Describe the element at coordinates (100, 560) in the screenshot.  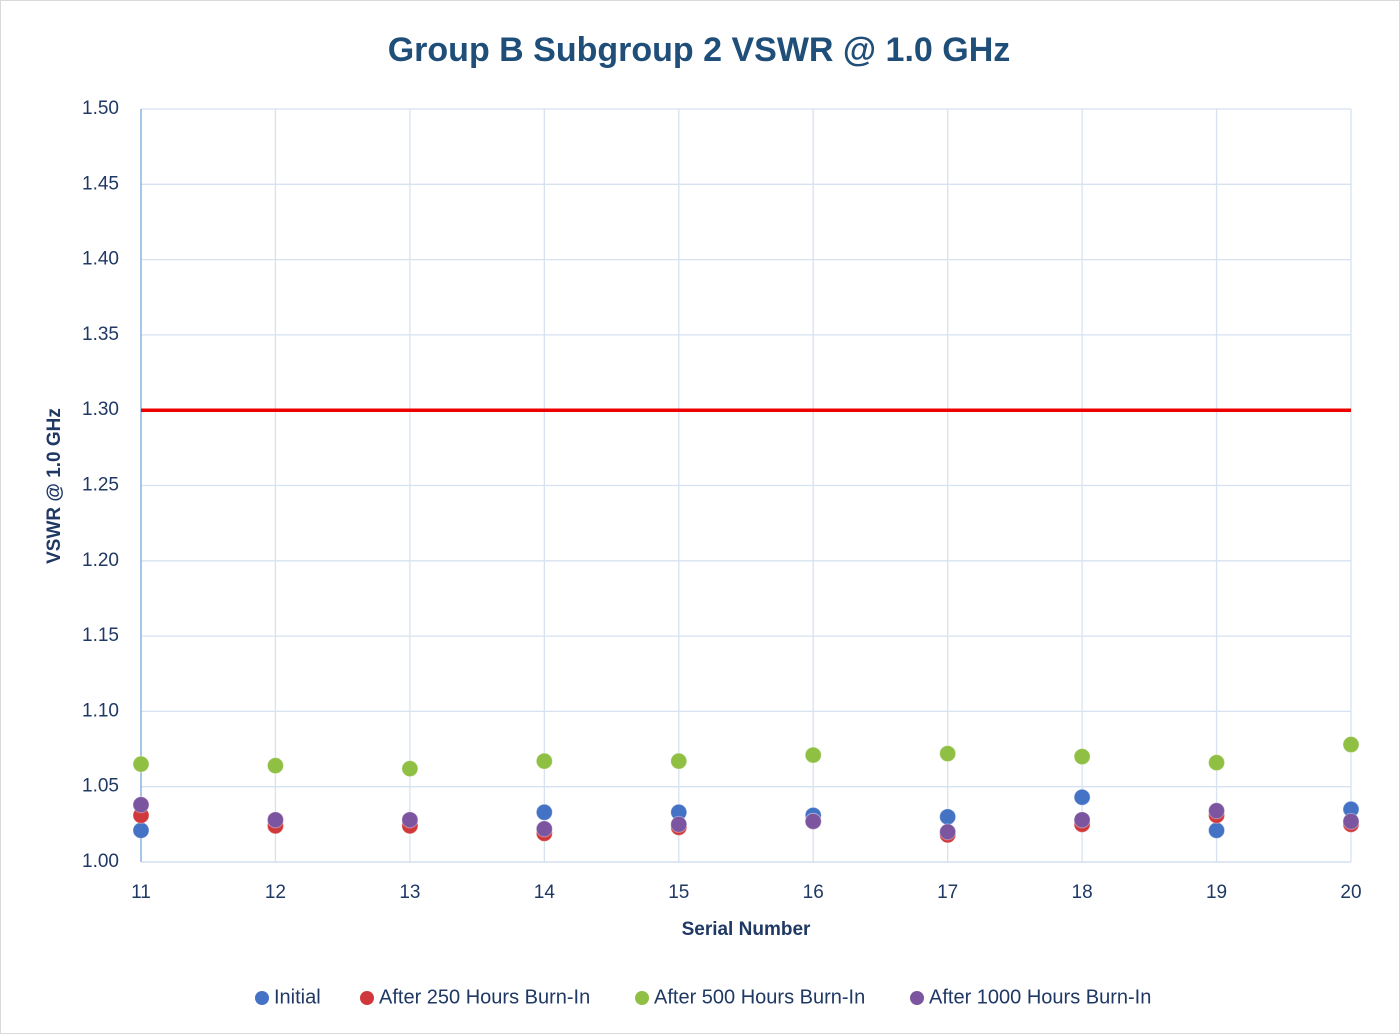
I see `y-tick-label: 1.20` at that location.